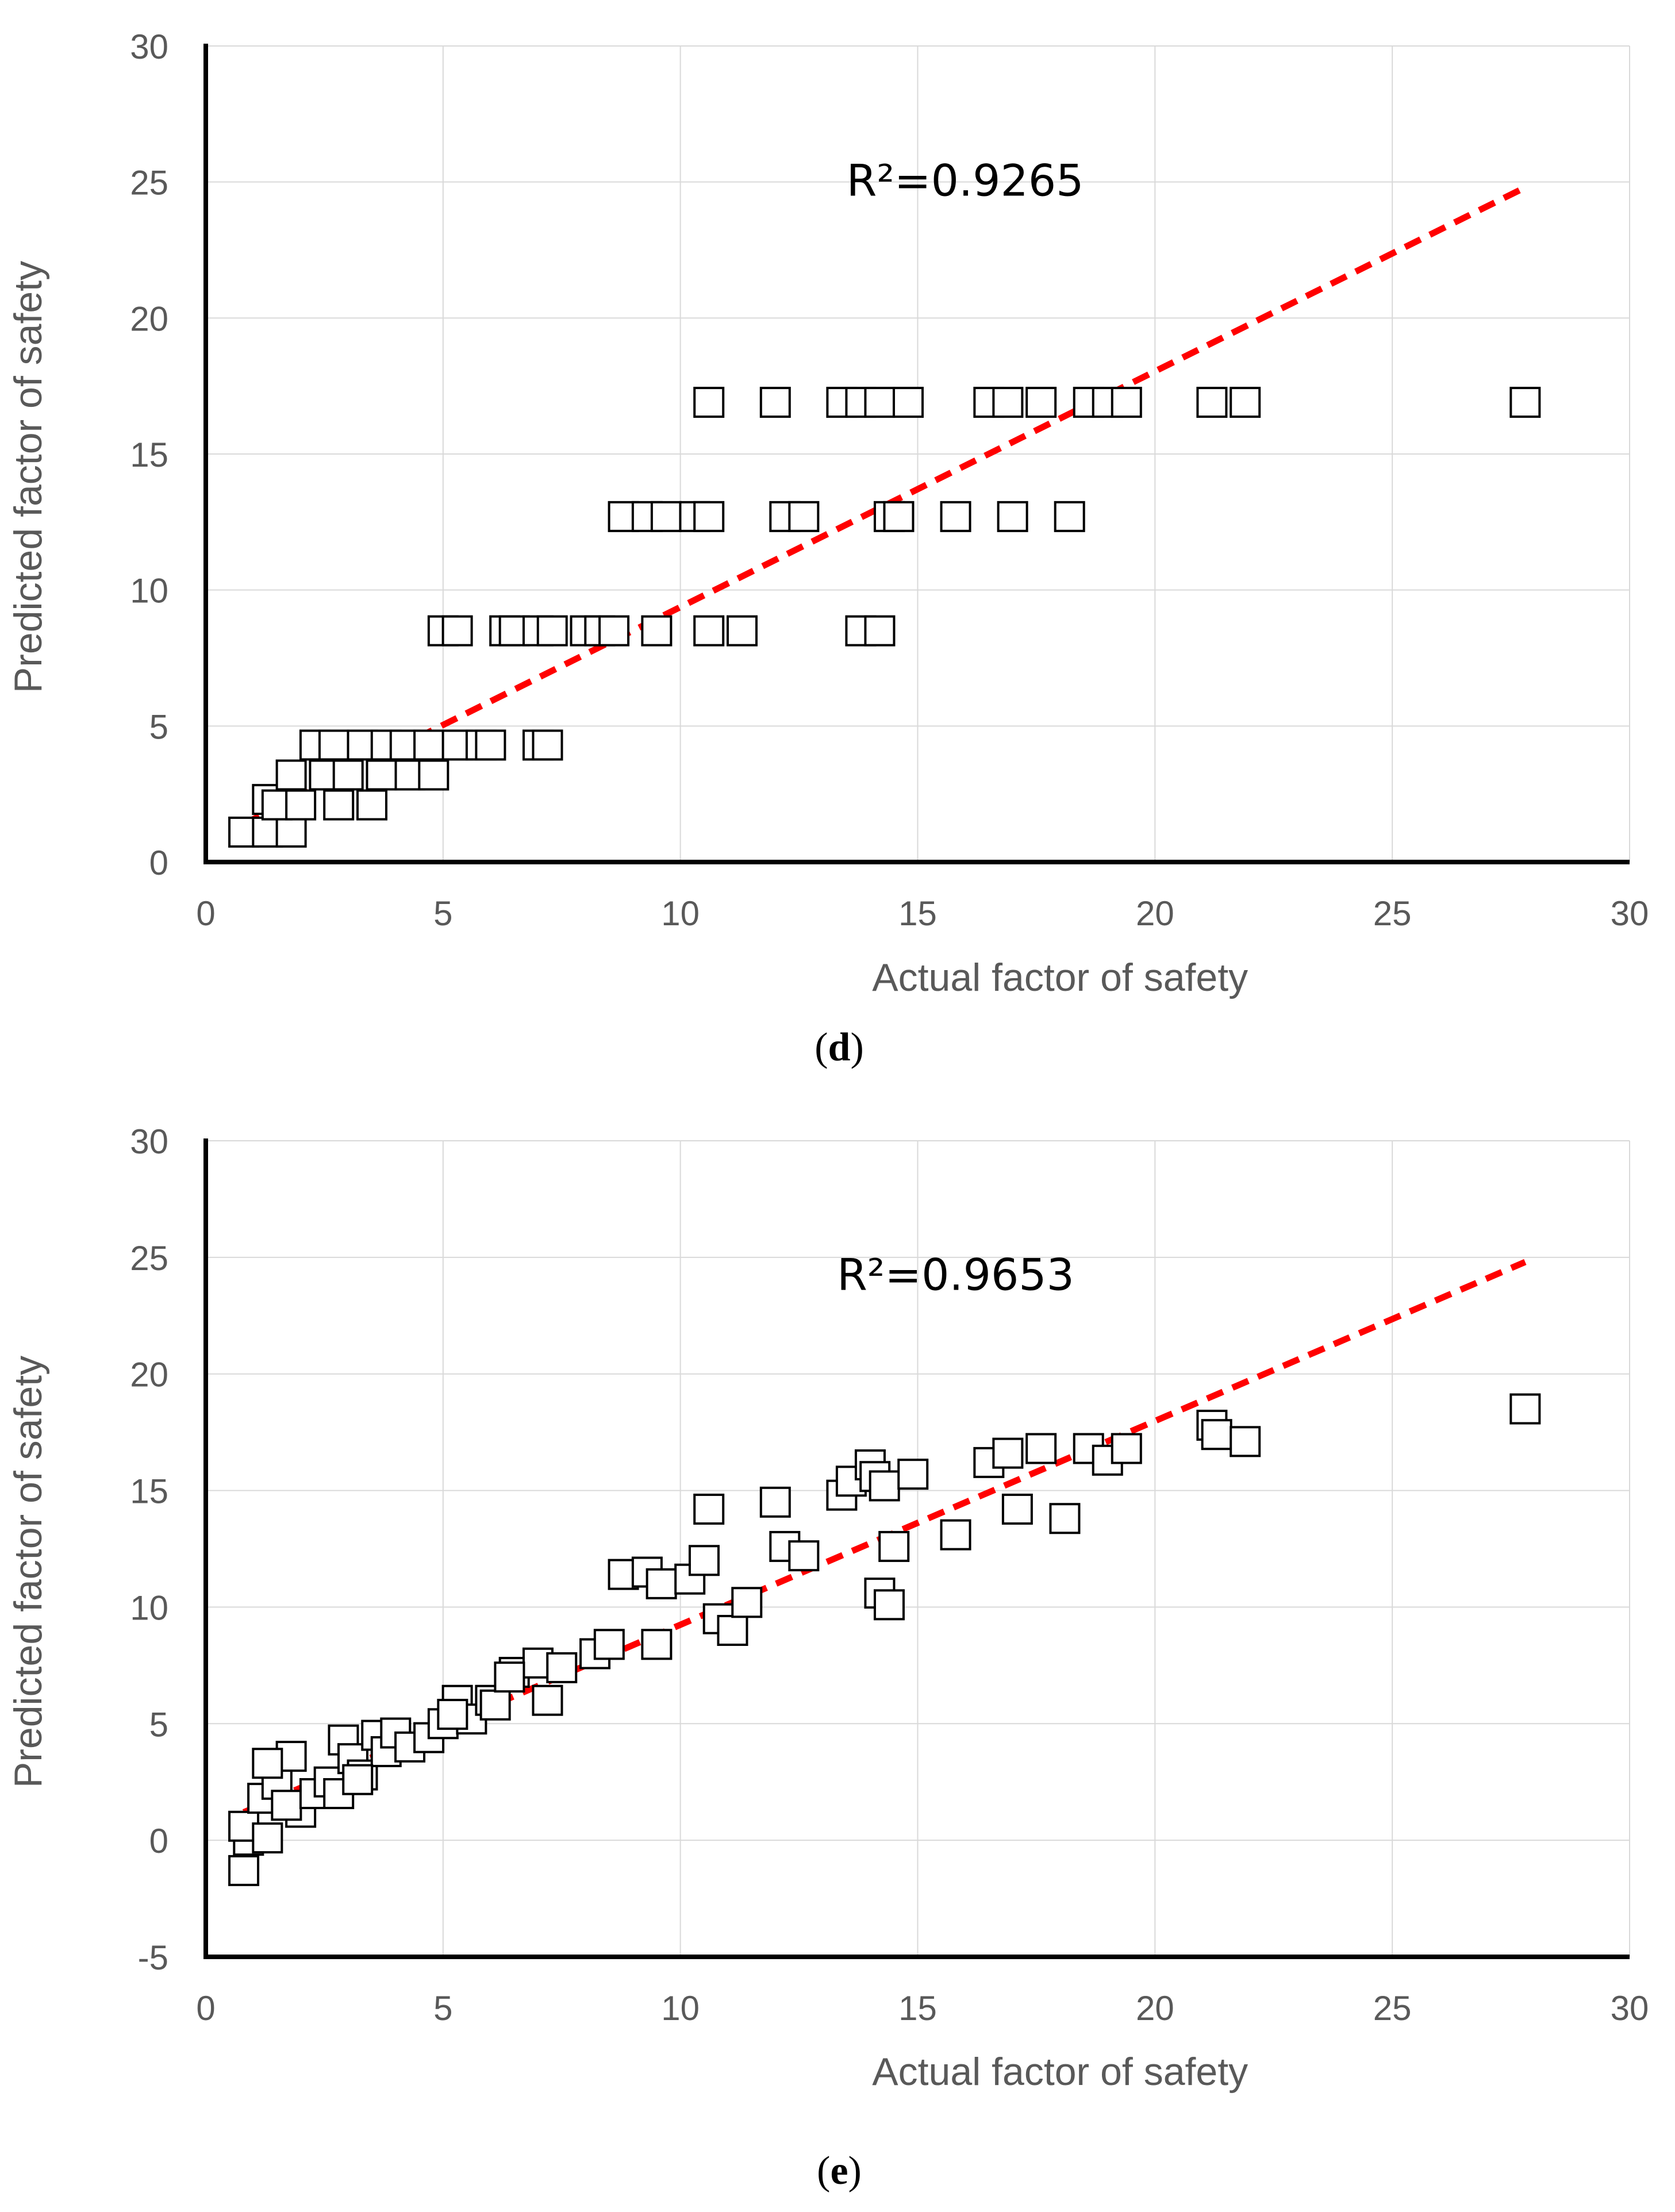  I want to click on x-tick-label: 15, so click(918, 2009).